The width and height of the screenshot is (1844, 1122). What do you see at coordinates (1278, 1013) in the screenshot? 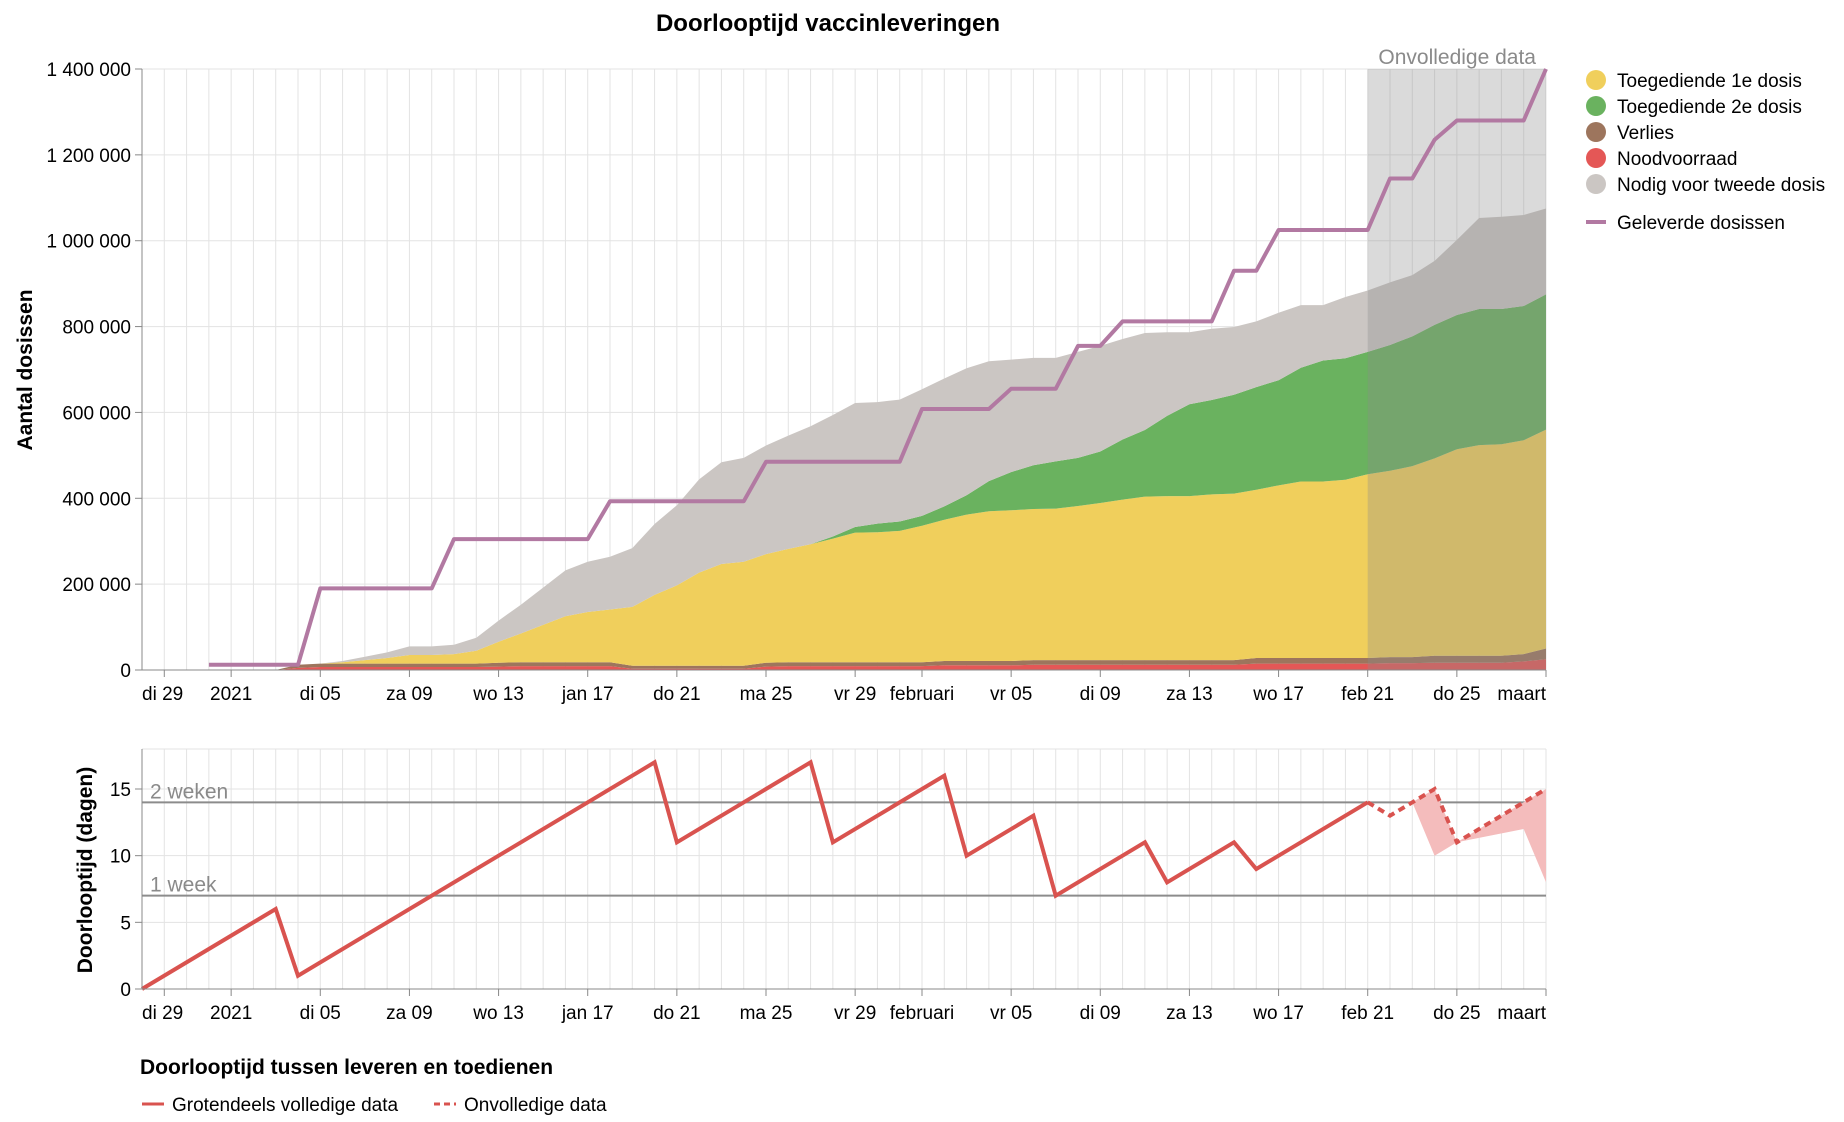
I see `bottom-x-tick-label: wo 17` at bounding box center [1278, 1013].